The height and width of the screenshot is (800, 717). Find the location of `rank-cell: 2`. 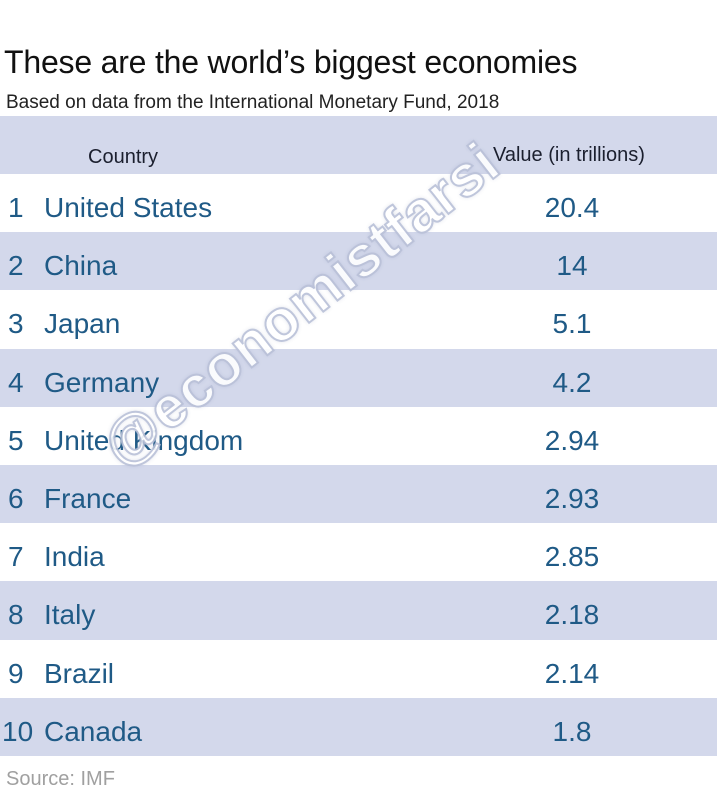

rank-cell: 2 is located at coordinates (16, 266).